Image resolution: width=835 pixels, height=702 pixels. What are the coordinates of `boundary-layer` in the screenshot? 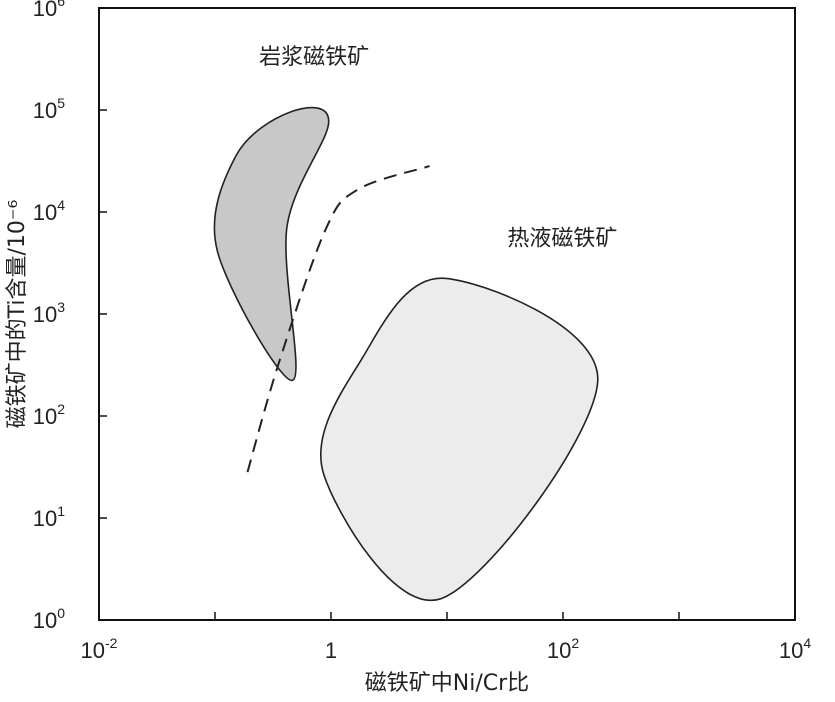 It's located at (338, 319).